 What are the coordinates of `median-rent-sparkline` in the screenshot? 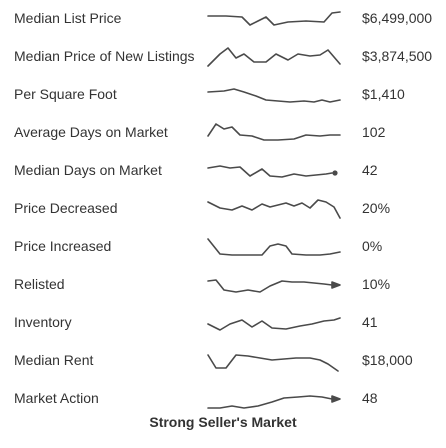 It's located at (273, 363).